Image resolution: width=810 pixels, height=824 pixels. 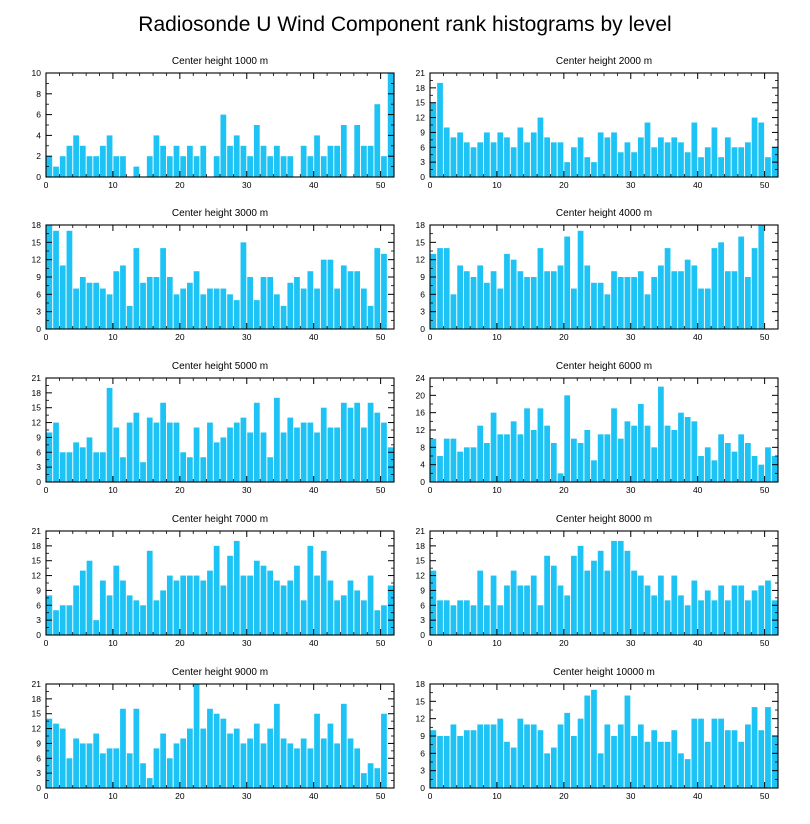 I want to click on x-tick-label: 20, so click(x=564, y=490).